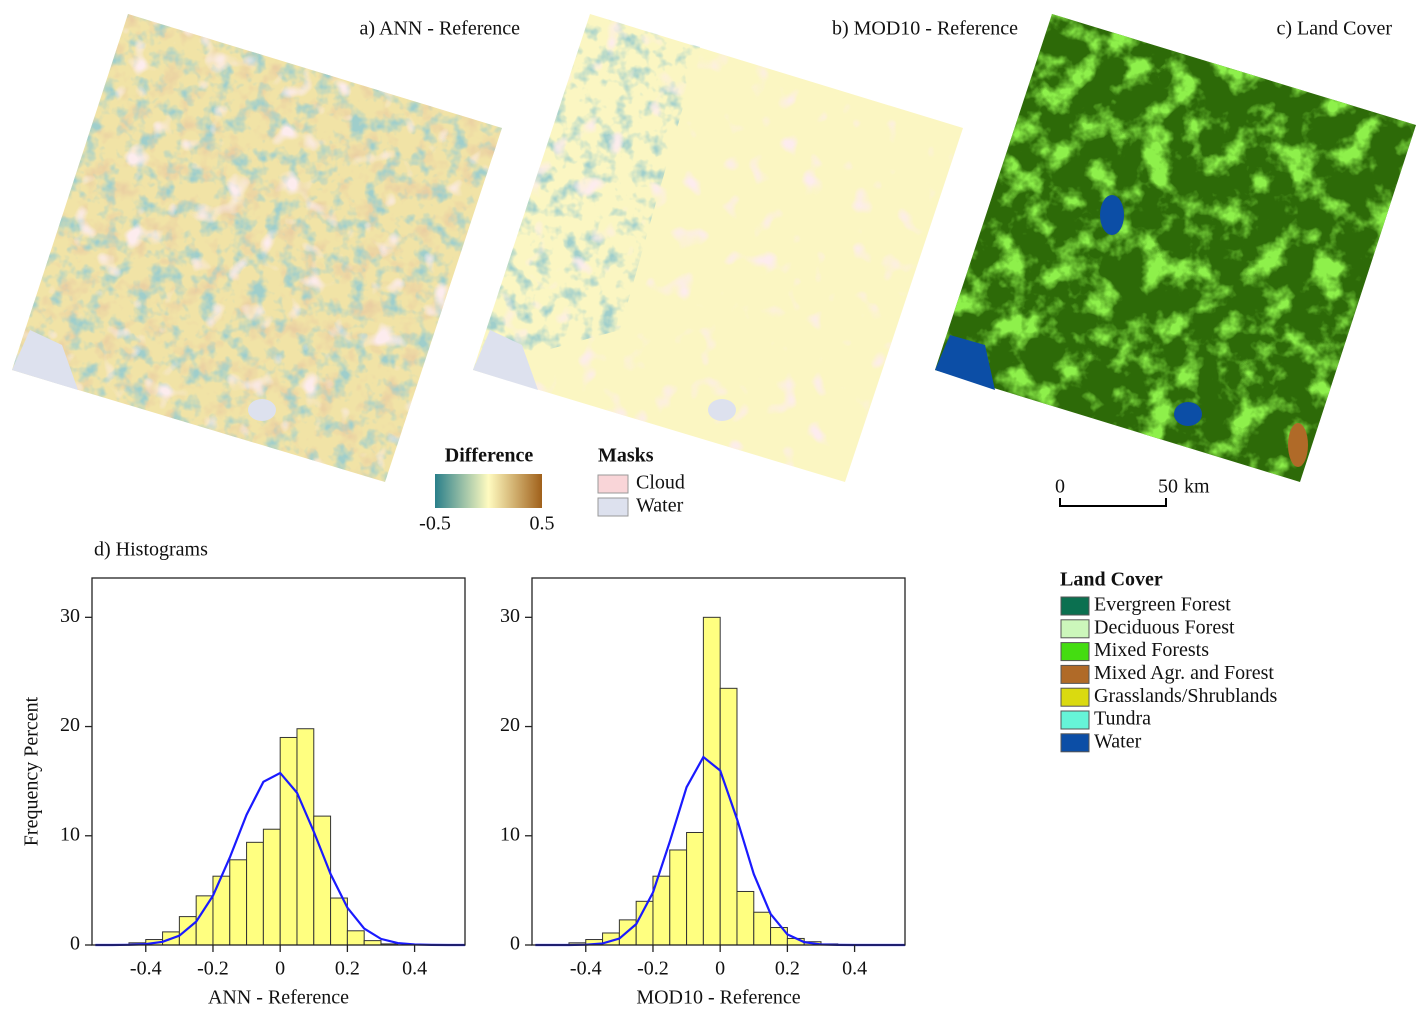  I want to click on panel-title: d) Histograms, so click(151, 550).